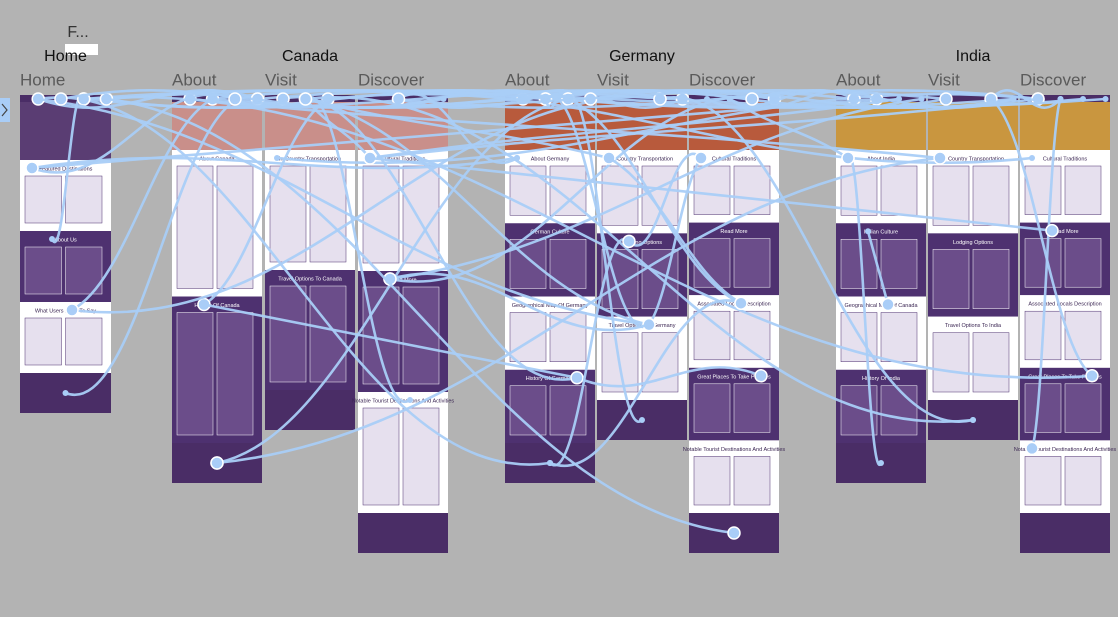 The width and height of the screenshot is (1118, 617). Describe the element at coordinates (881, 379) in the screenshot. I see `section-title: History Of India` at that location.